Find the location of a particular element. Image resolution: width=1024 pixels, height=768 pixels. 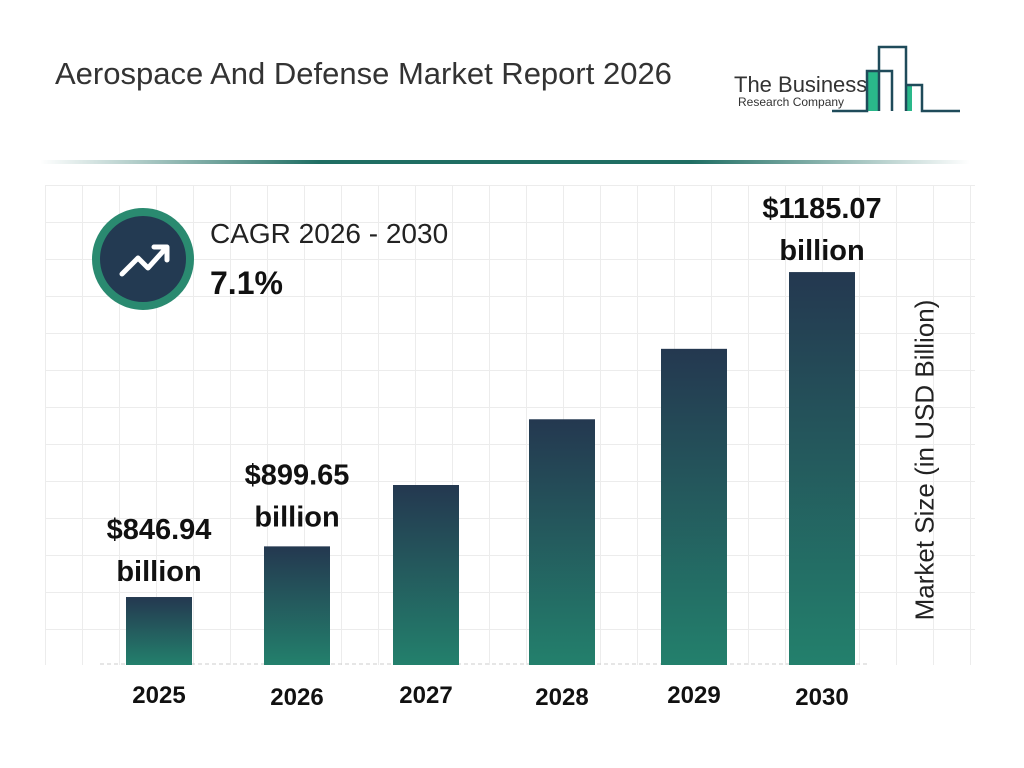

bar-2029 is located at coordinates (694, 506).